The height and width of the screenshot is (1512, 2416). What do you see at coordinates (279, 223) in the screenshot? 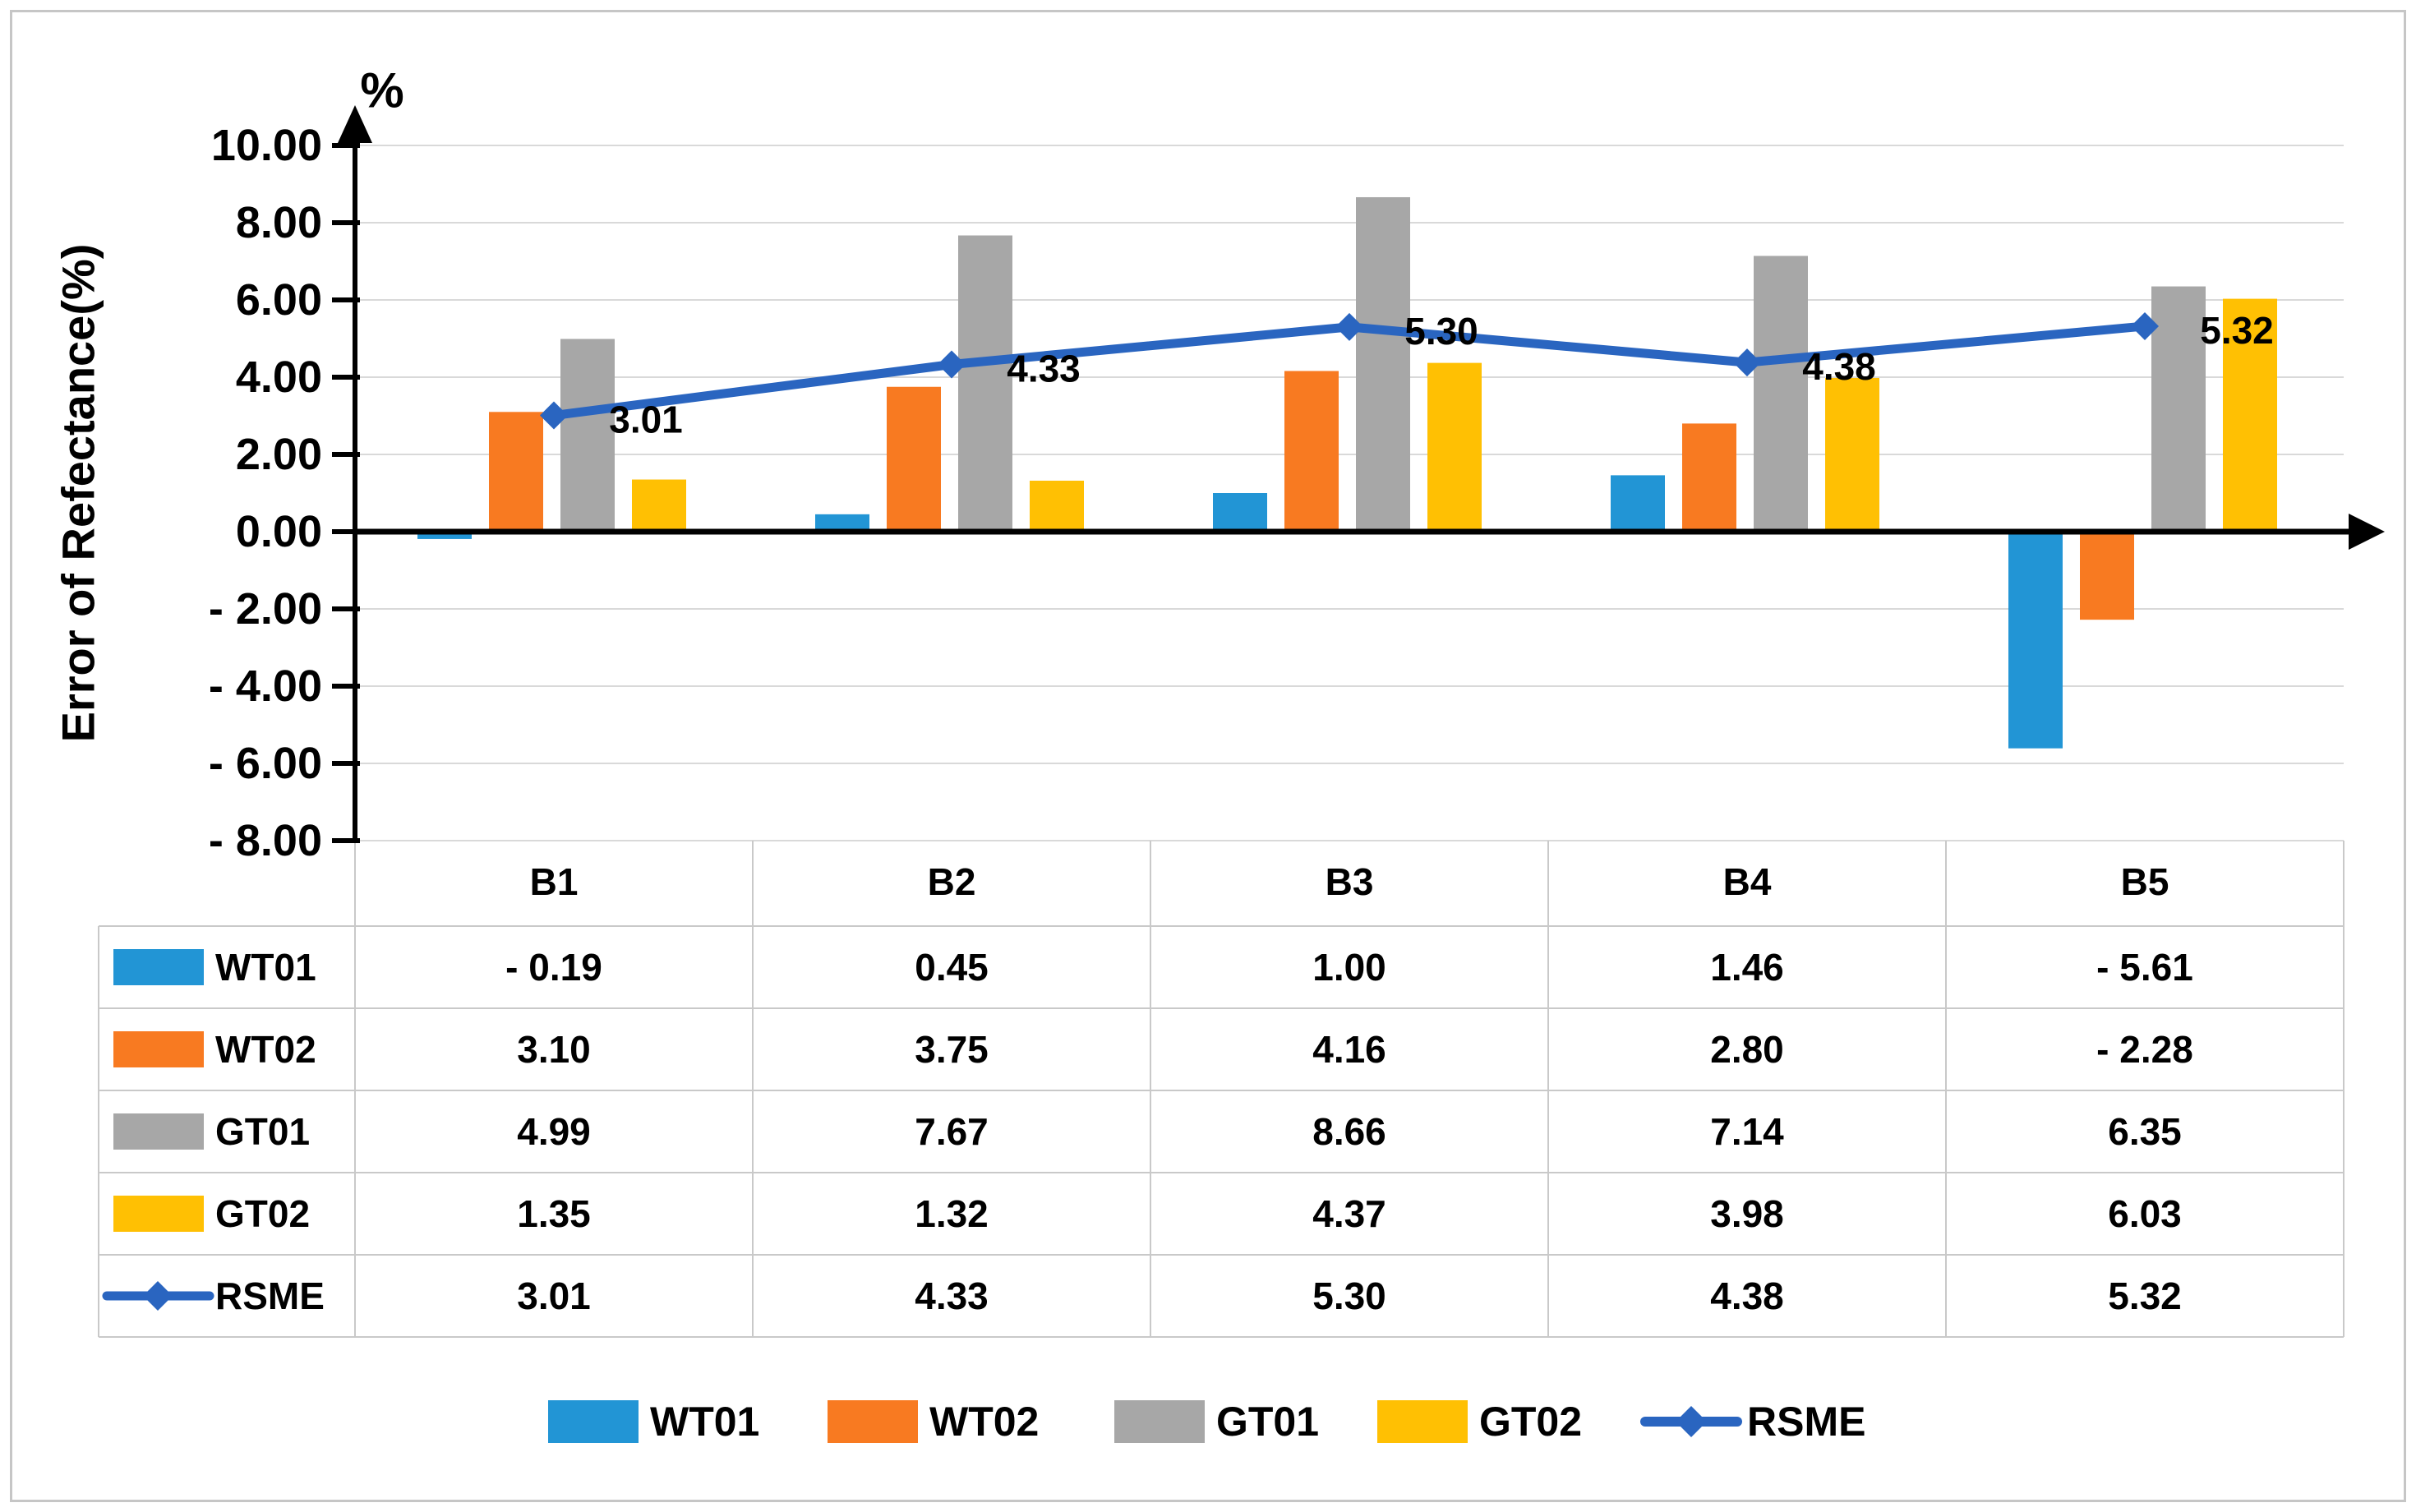
I see `y-tick-label: 8.00` at bounding box center [279, 223].